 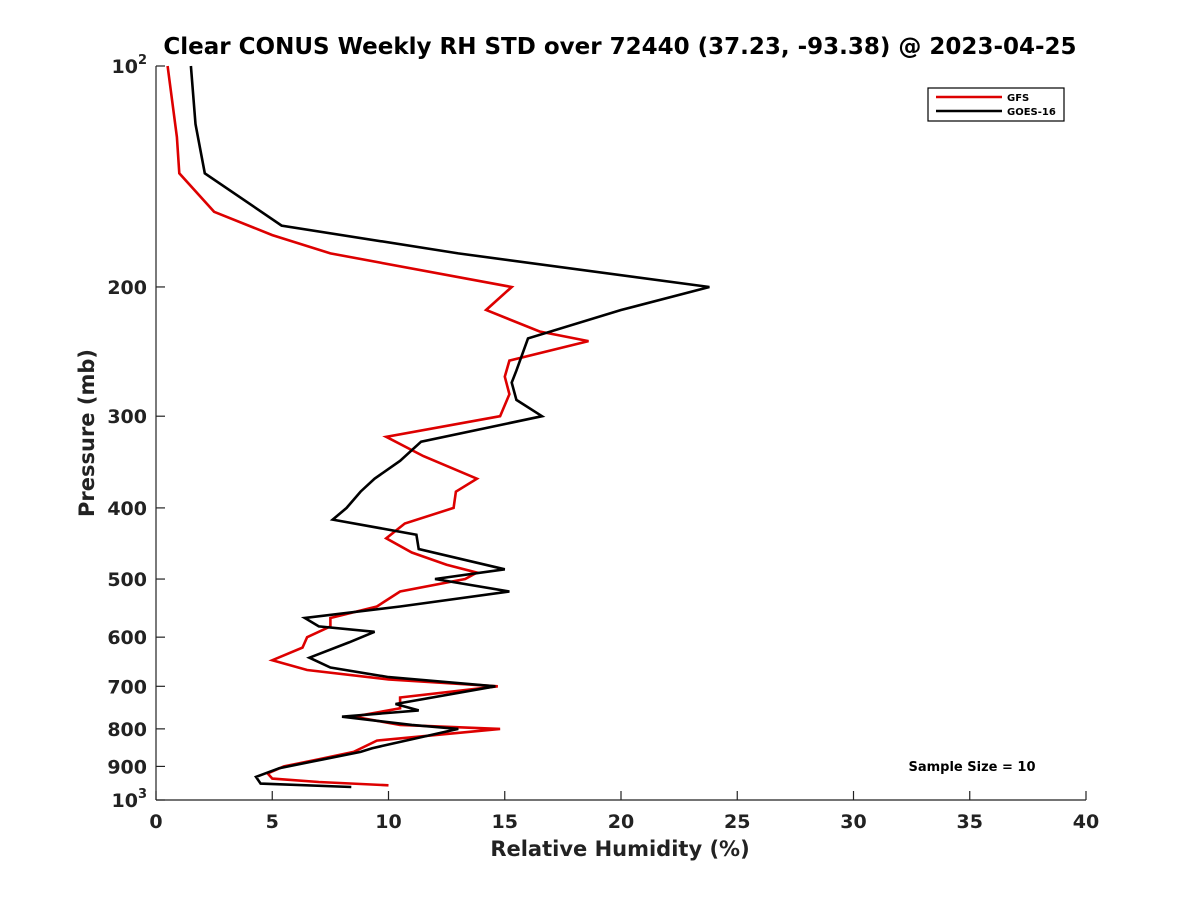 I want to click on x-ticks: 0 5 10 15 20 25 30 35 40, so click(x=624, y=812).